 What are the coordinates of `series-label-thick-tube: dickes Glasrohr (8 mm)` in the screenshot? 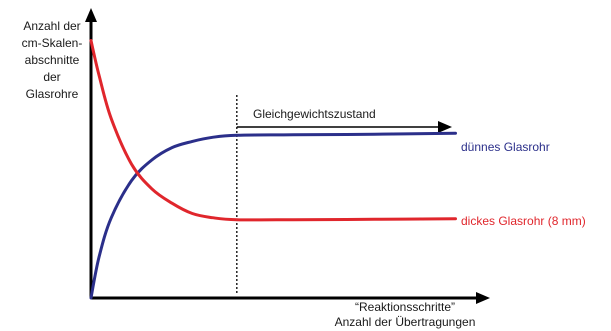 It's located at (523, 221).